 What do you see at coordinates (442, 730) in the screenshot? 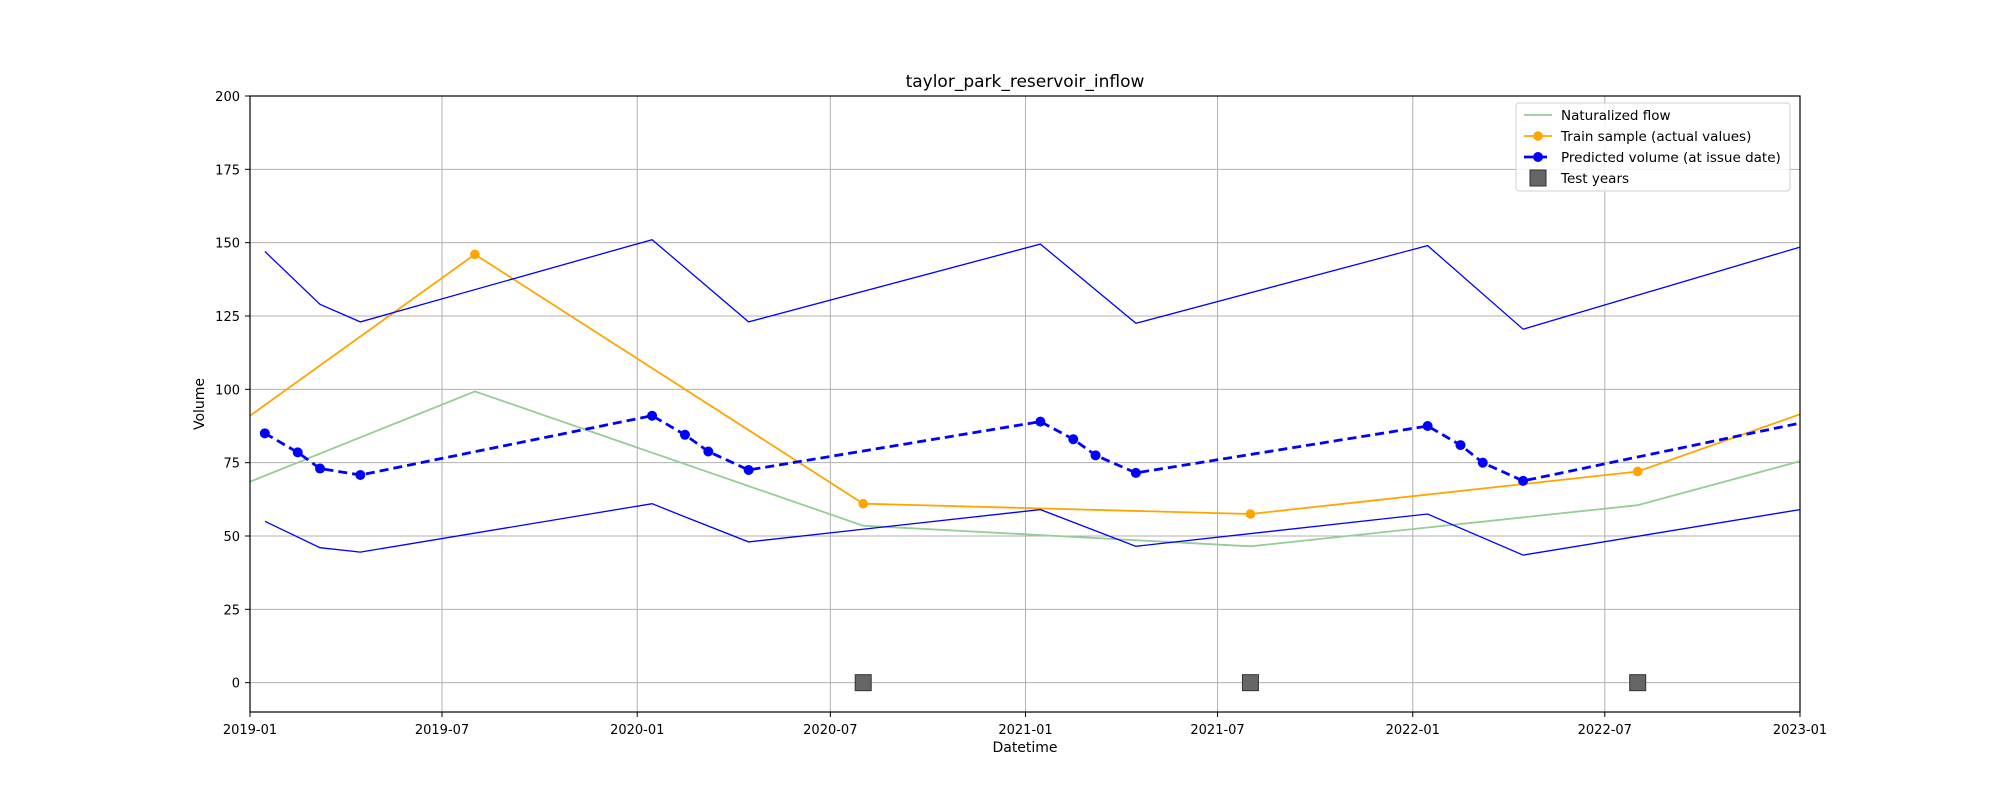
I see `x-tick-label: 2019-07` at bounding box center [442, 730].